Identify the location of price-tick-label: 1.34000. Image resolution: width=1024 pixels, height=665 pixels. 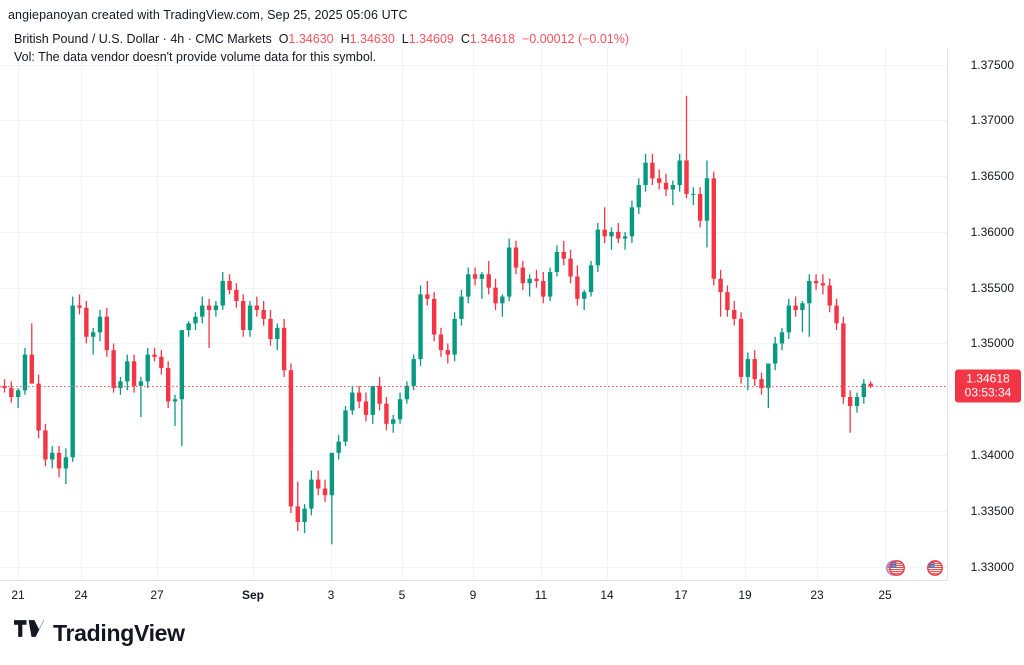
(992, 455).